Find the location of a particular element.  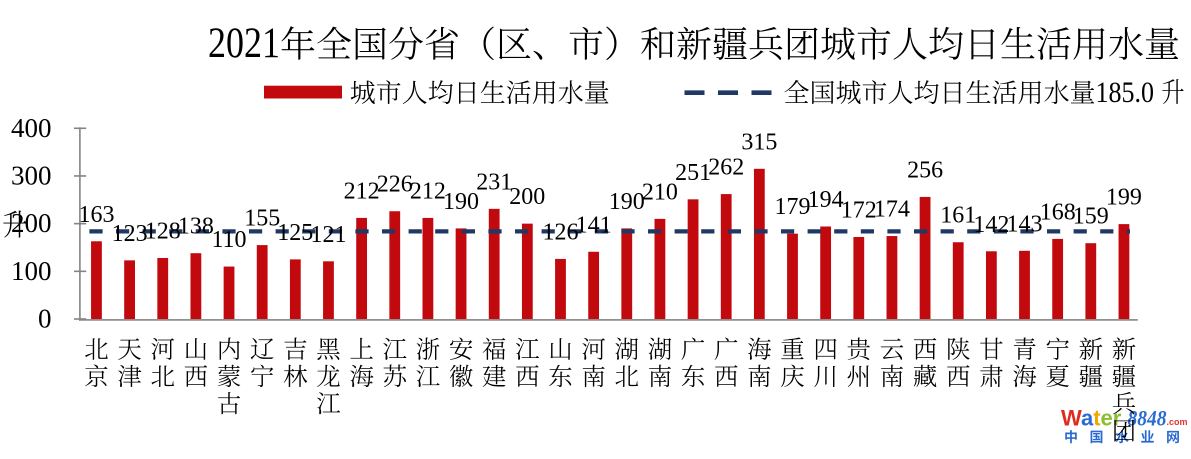

svg-text: 262 is located at coordinates (726, 168).